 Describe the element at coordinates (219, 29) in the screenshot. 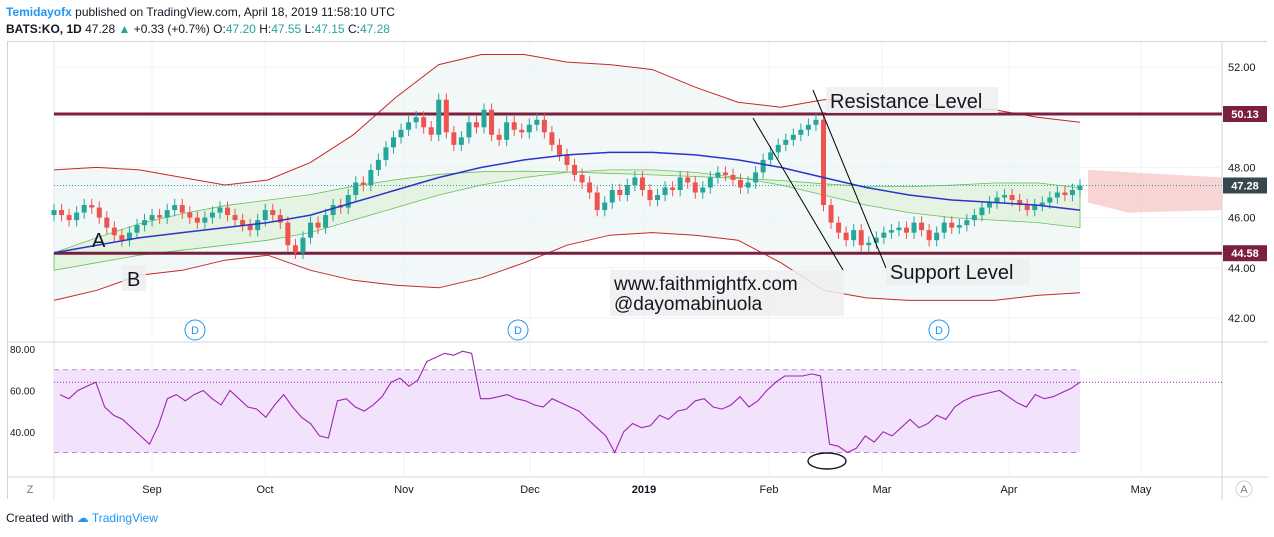

I see `open-label: O:` at that location.